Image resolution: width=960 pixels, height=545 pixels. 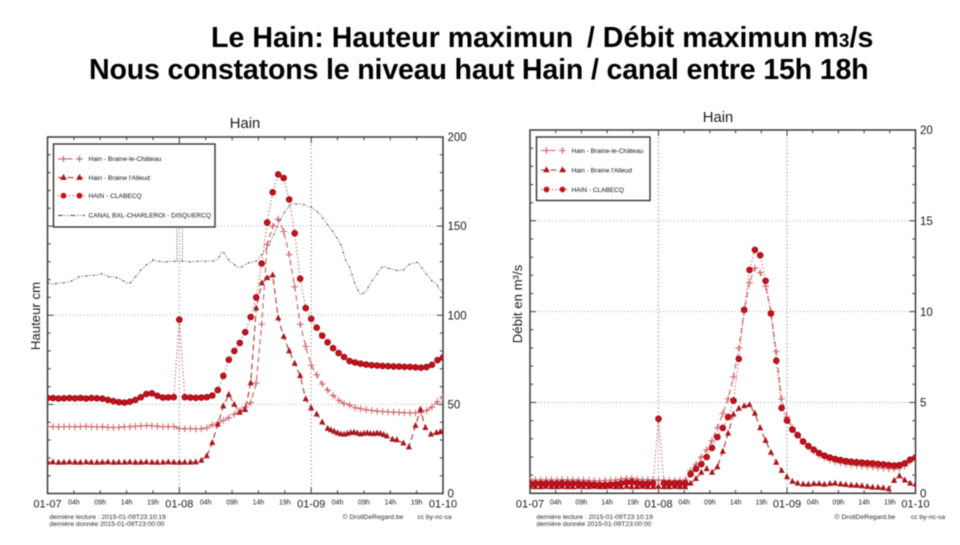 What do you see at coordinates (454, 406) in the screenshot?
I see `svg-text: 50` at bounding box center [454, 406].